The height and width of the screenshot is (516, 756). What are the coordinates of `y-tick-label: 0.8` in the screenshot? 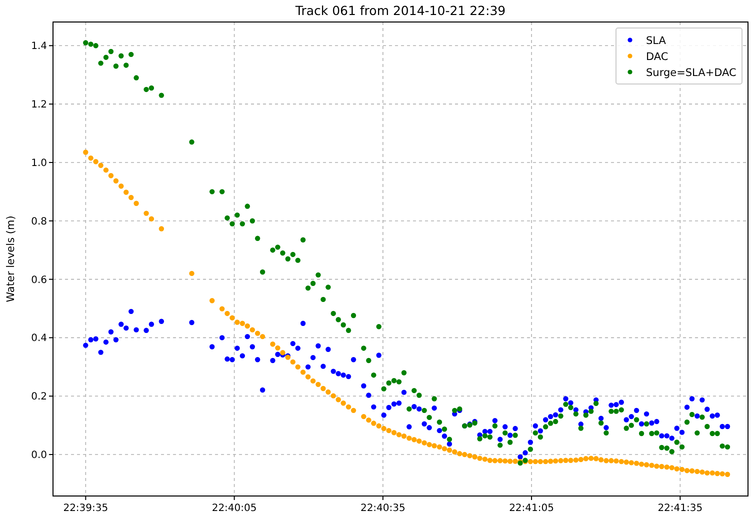 It's located at (39, 222).